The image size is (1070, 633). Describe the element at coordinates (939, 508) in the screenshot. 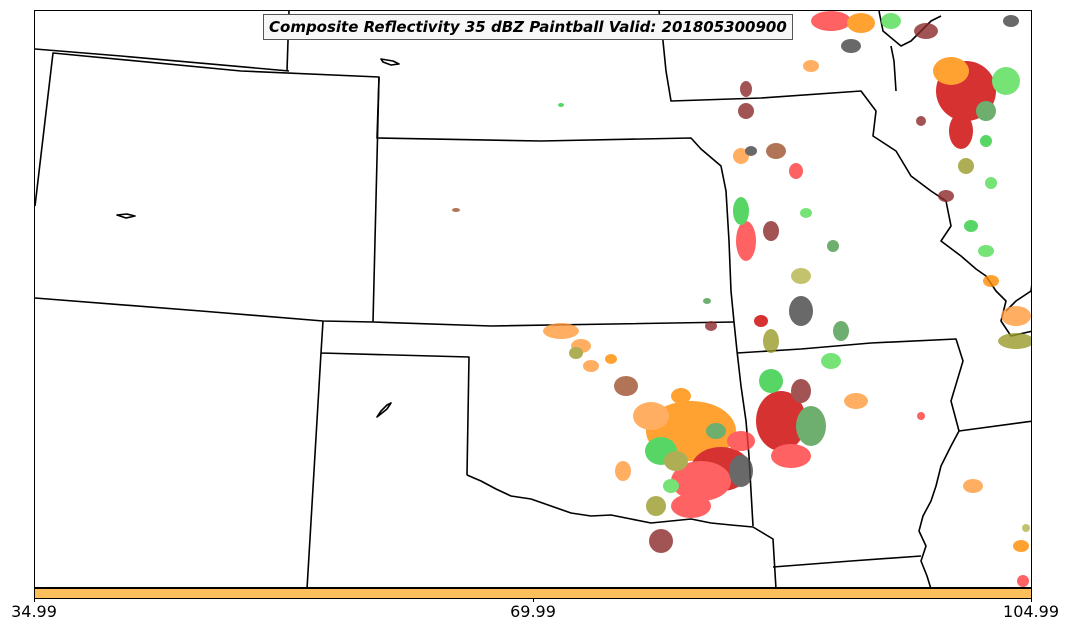

I see `mississippi-river` at that location.